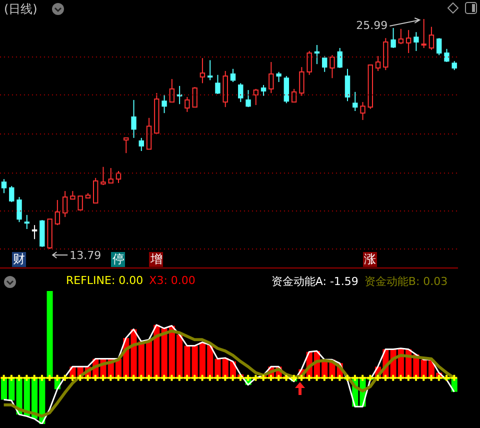 The height and width of the screenshot is (428, 480). I want to click on text: REFLINE: 0.00, so click(105, 281).